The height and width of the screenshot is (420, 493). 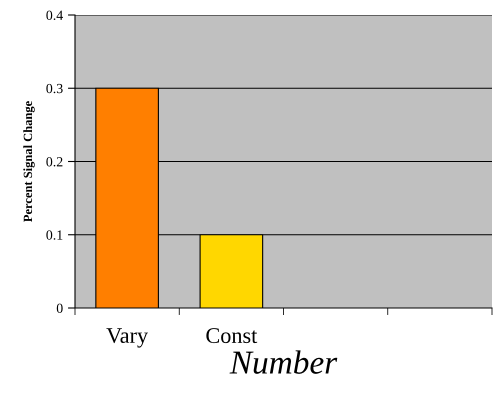 What do you see at coordinates (54, 162) in the screenshot?
I see `y-tick-label: 0.2` at bounding box center [54, 162].